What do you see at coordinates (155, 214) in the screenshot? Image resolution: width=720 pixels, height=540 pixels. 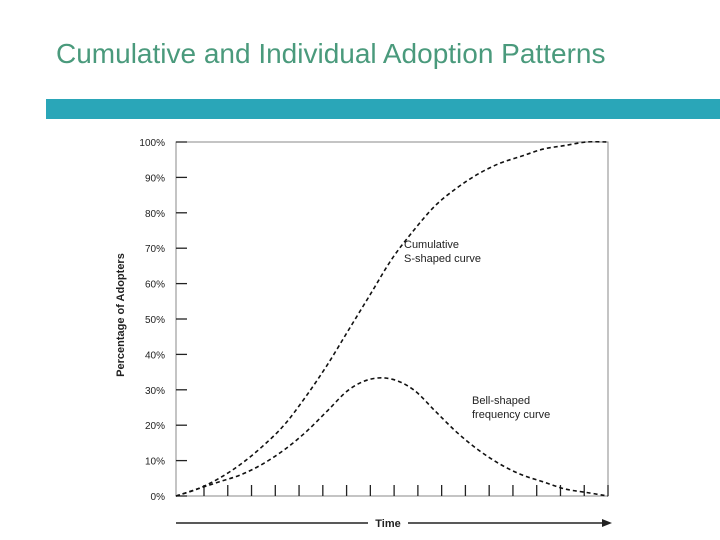 I see `y-tick-label: 80%` at bounding box center [155, 214].